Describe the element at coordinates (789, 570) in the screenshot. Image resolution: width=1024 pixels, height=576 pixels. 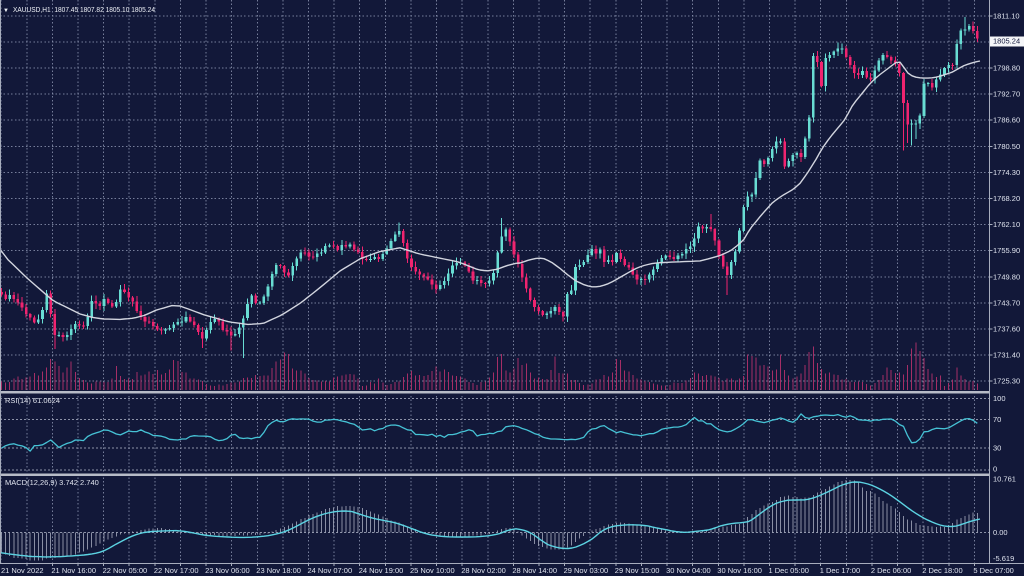
I see `svg-text: 1 Dec 05:00` at that location.